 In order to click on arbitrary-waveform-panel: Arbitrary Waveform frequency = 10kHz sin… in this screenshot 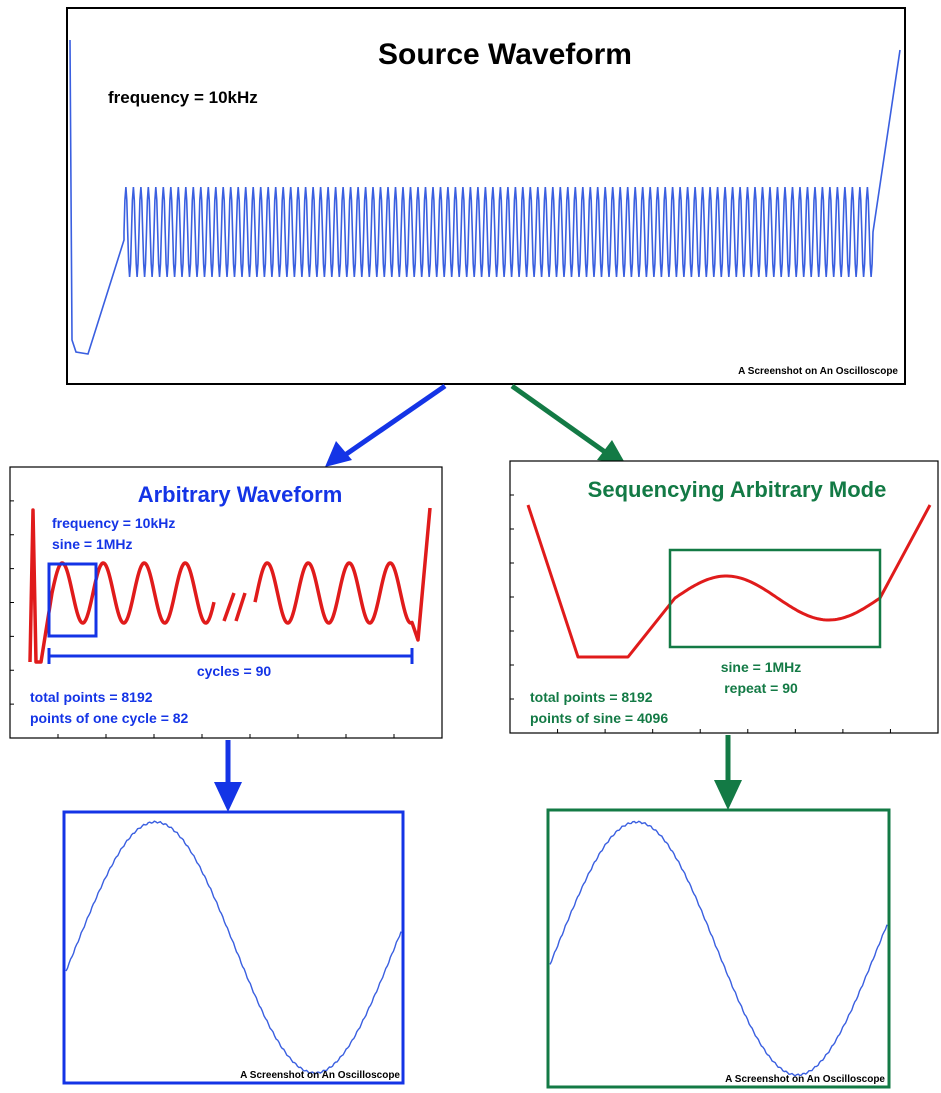, I will do `click(226, 602)`.